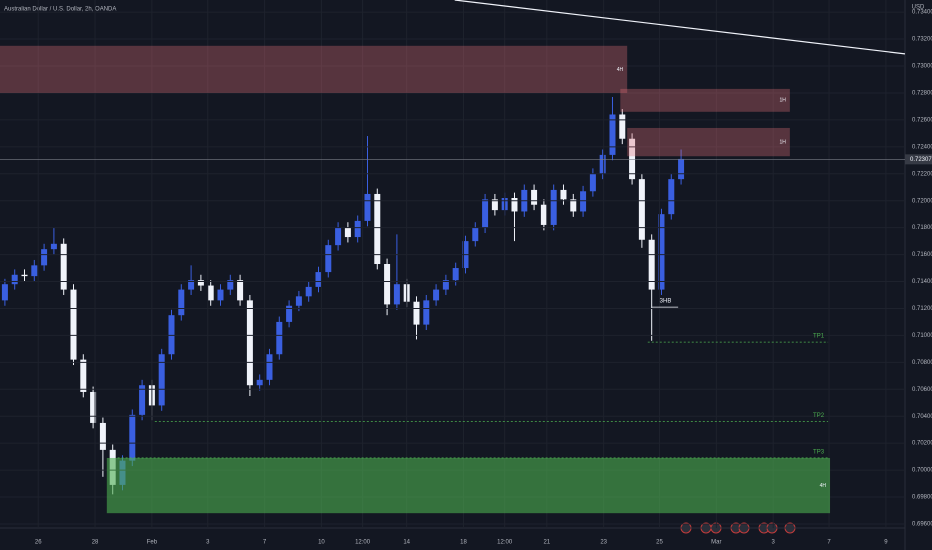  Describe the element at coordinates (886, 543) in the screenshot. I see `x-tick-label: 9` at that location.